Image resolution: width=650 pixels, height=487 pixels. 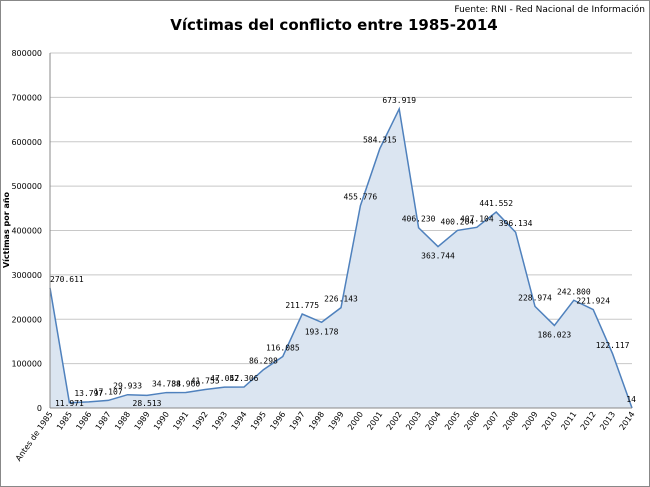 I want to click on value-label: 14, so click(x=631, y=399).